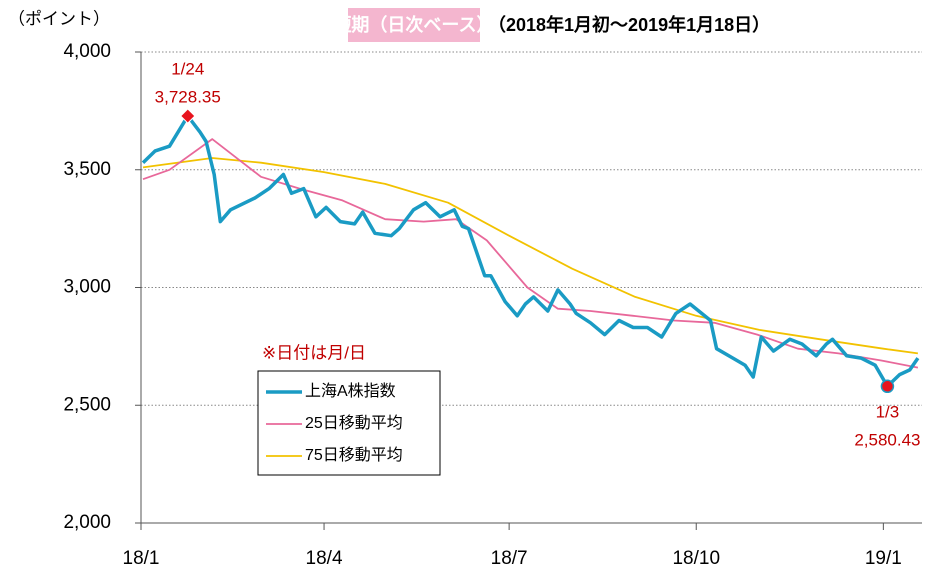 This screenshot has width=948, height=576. What do you see at coordinates (141, 558) in the screenshot?
I see `x-tick-label: 18/1` at bounding box center [141, 558].